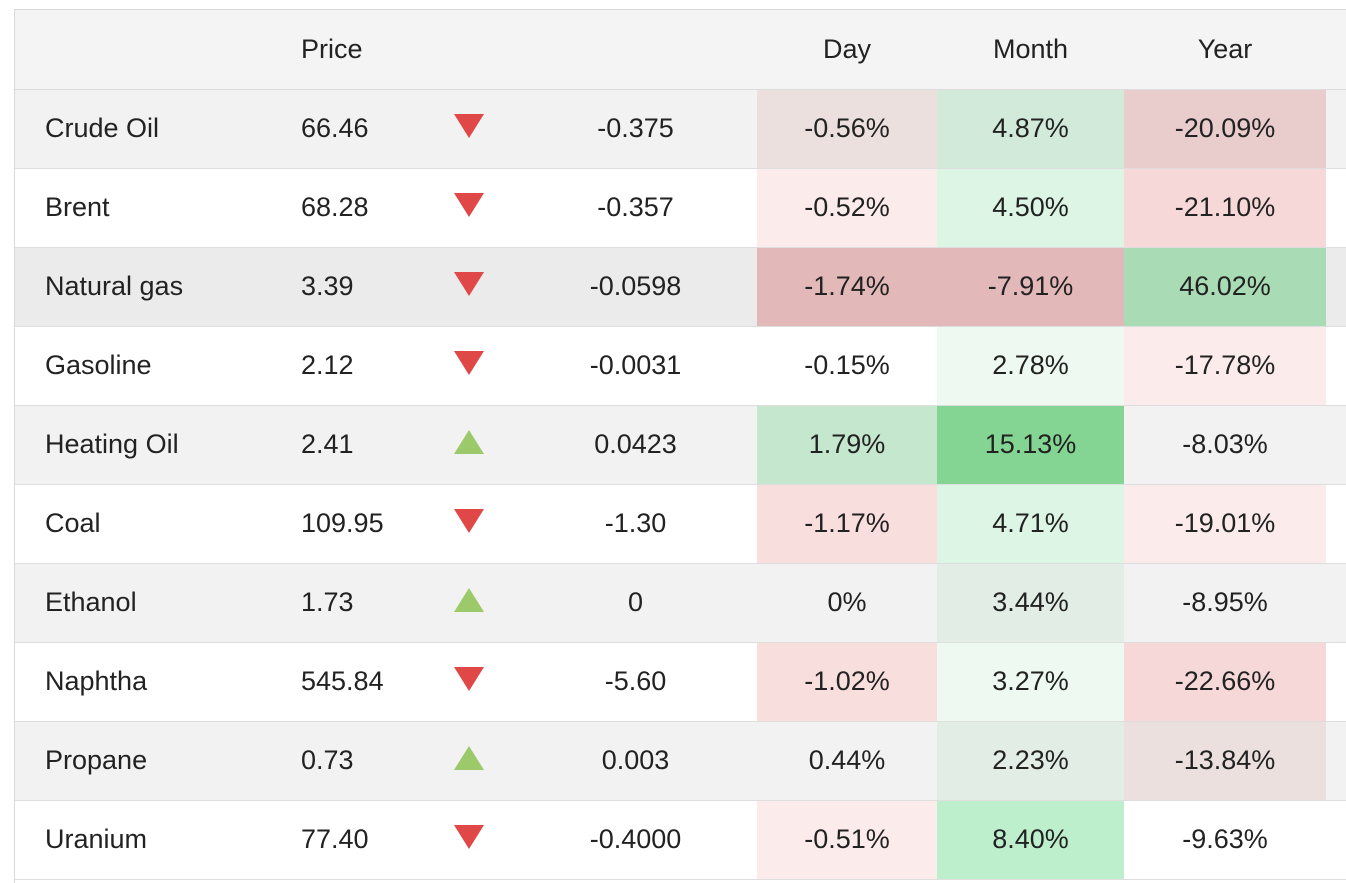 The height and width of the screenshot is (883, 1346). I want to click on year-change-cell: -22.66%, so click(1225, 681).